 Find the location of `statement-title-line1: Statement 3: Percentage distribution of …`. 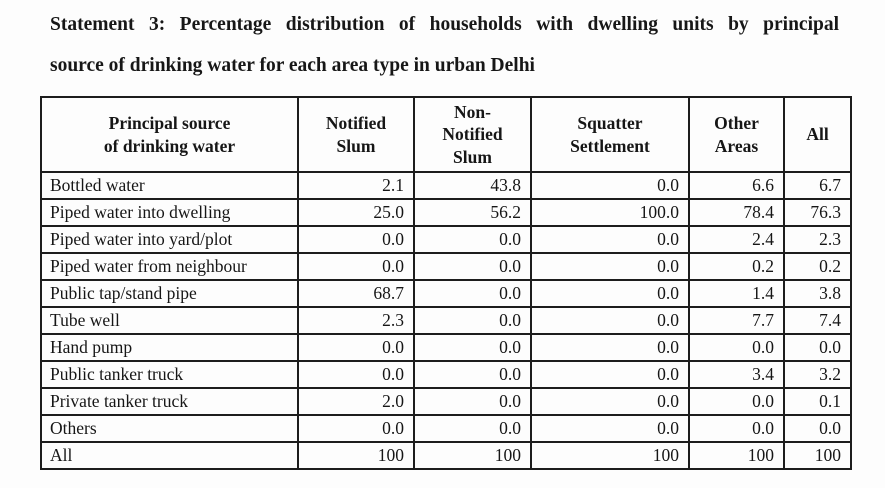

statement-title-line1: Statement 3: Percentage distribution of … is located at coordinates (444, 24).